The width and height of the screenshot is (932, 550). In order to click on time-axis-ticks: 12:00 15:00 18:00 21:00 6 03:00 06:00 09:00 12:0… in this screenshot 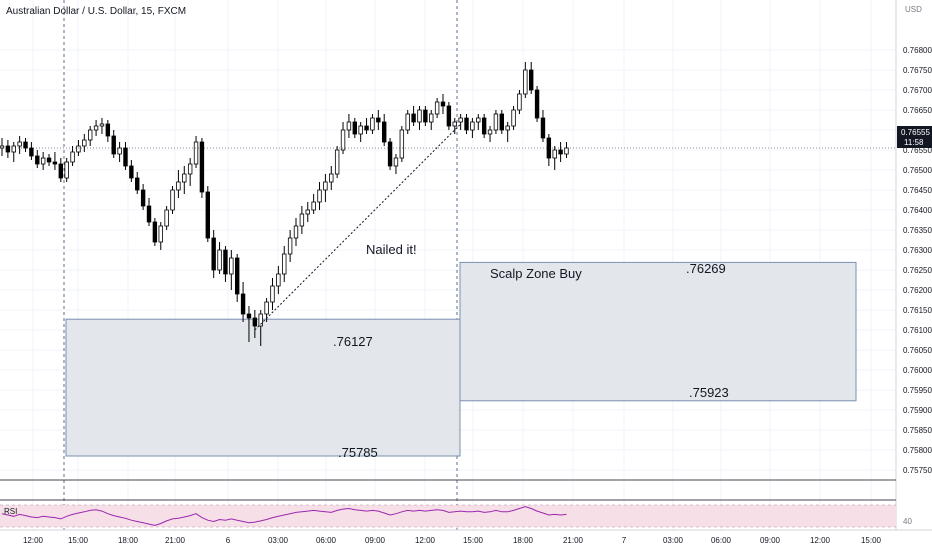, I will do `click(452, 540)`.